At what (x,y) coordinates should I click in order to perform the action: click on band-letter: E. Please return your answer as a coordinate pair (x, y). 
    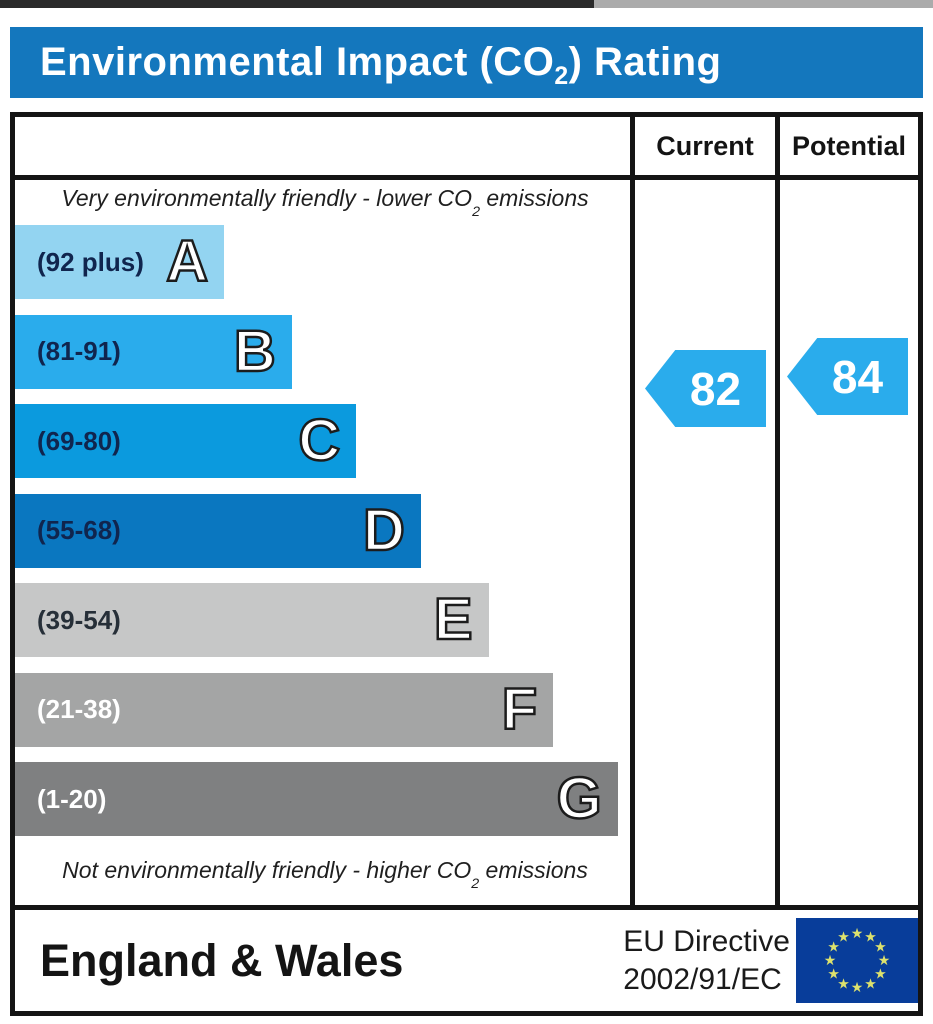
    Looking at the image, I should click on (453, 619).